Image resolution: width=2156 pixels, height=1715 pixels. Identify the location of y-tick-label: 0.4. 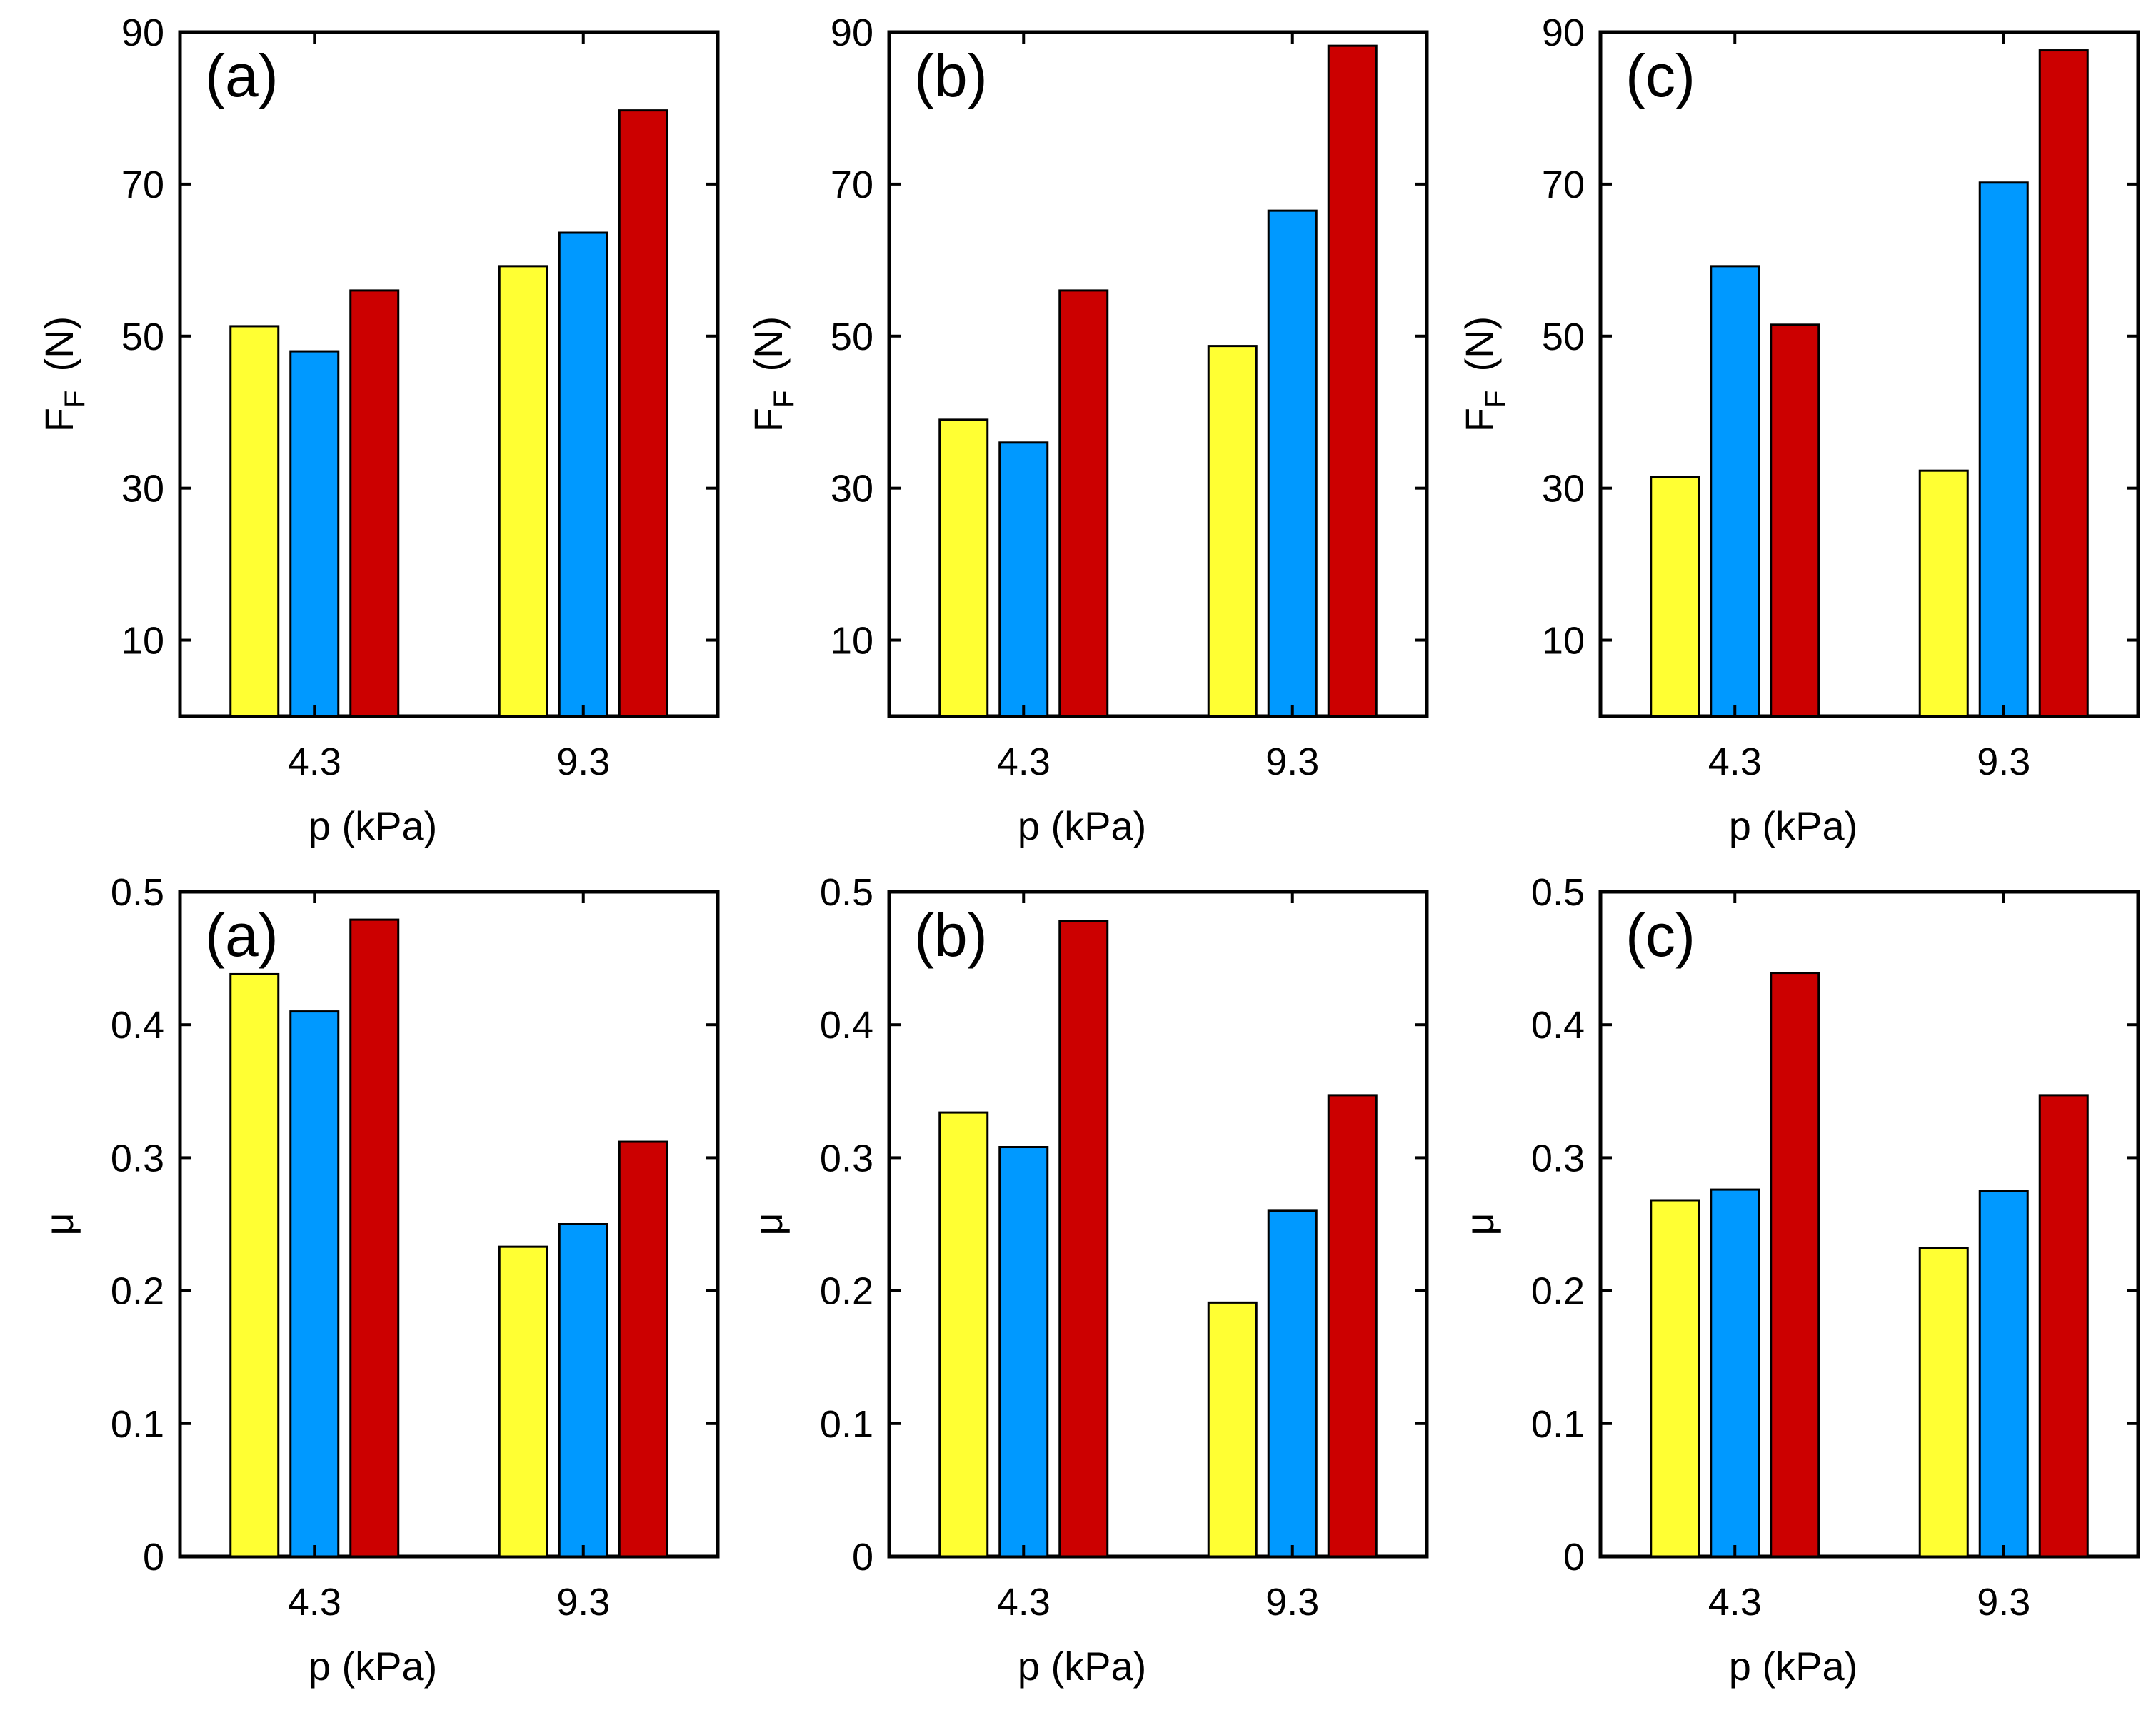
(1558, 1025).